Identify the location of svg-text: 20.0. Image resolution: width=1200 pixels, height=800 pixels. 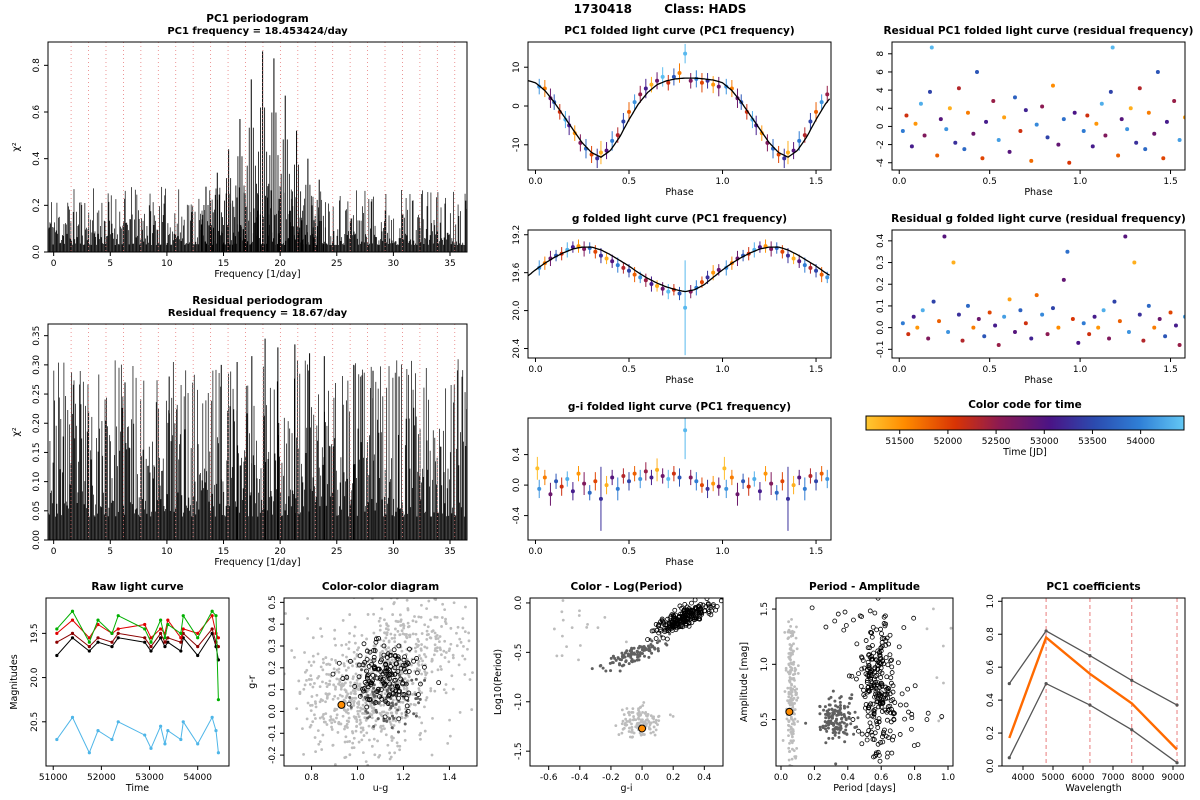
(35, 677).